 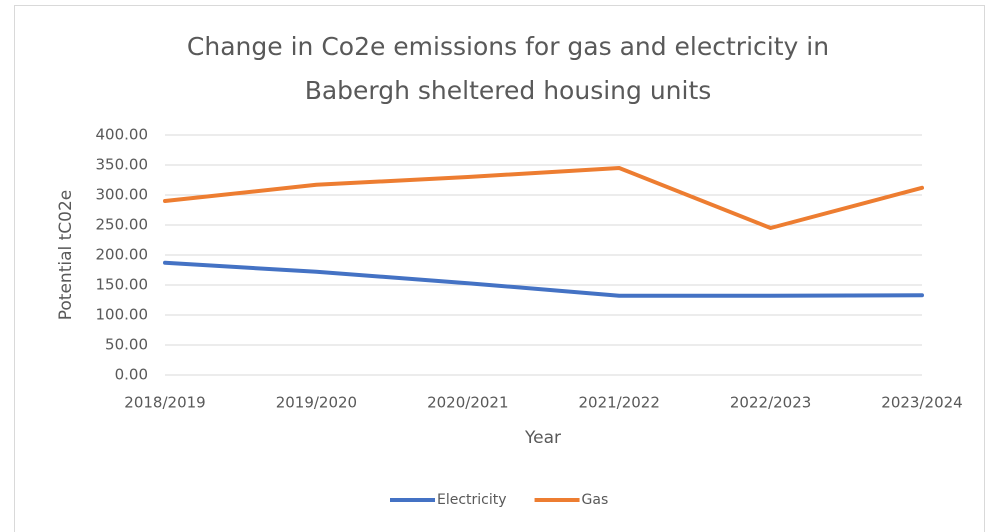 I want to click on y-tick-label: 200.00, so click(x=122, y=255).